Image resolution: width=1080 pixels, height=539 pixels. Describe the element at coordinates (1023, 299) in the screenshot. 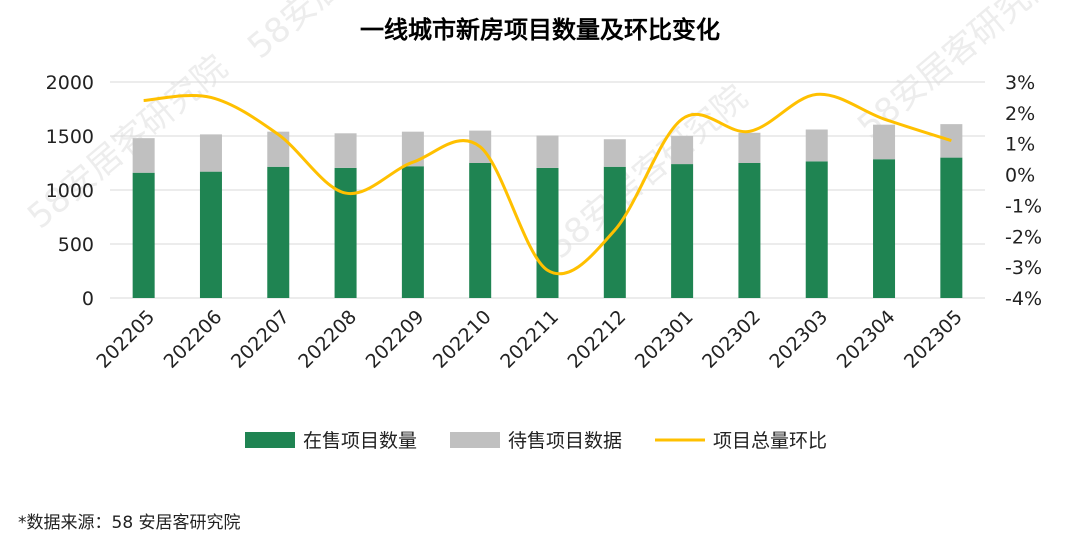

I see `y-right-tick-label: -4%` at that location.